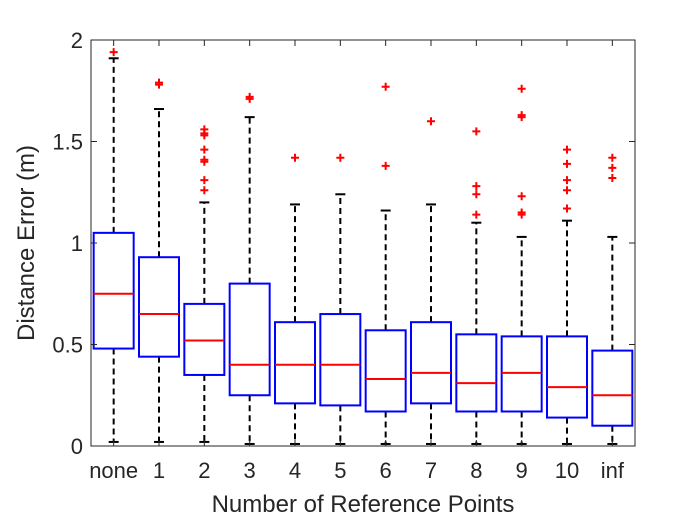  Describe the element at coordinates (26, 243) in the screenshot. I see `y-axis-label: Distance Error (m)` at that location.